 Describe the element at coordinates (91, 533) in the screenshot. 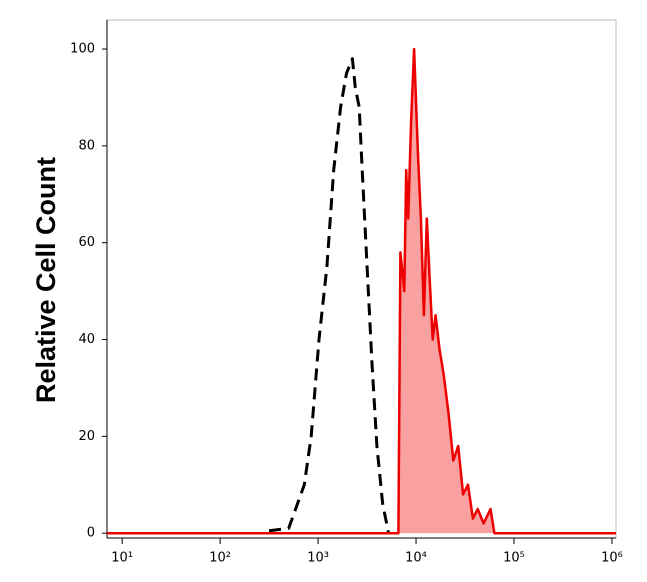

I see `y-tick-label: 0` at that location.